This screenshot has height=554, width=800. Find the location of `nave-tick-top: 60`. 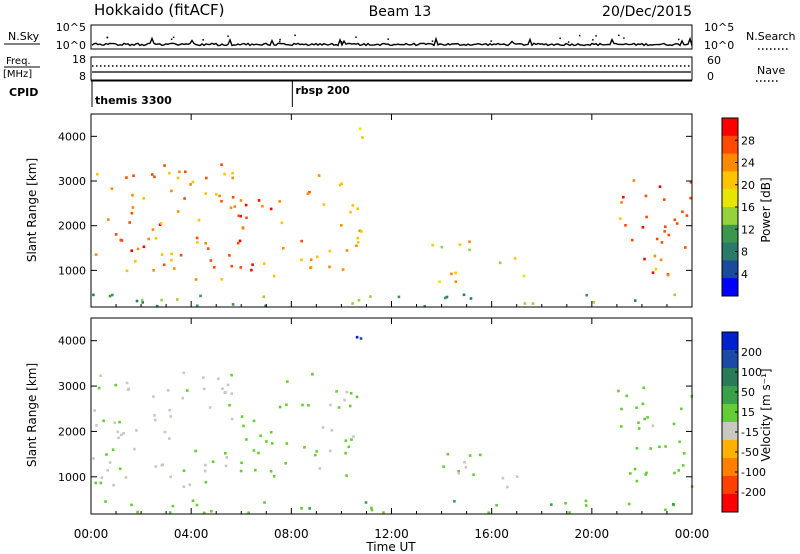

nave-tick-top: 60 is located at coordinates (714, 60).